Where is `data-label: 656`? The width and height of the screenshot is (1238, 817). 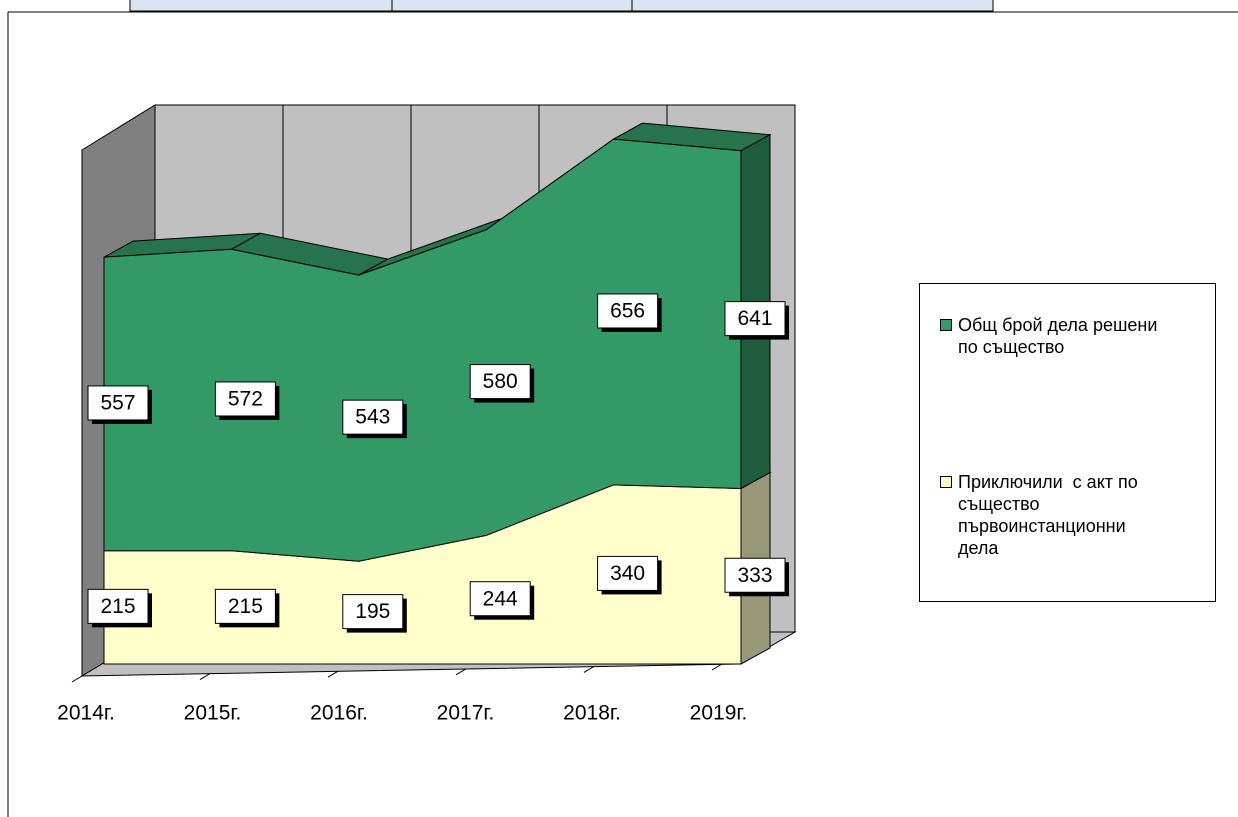
data-label: 656 is located at coordinates (627, 311).